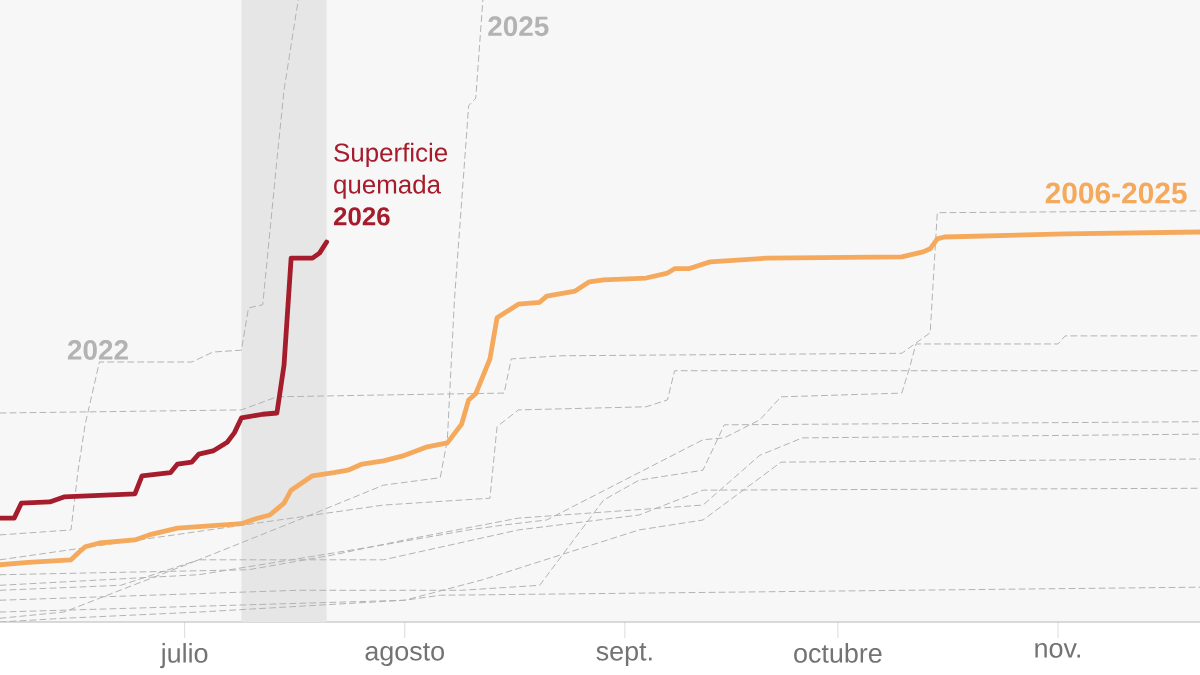 The height and width of the screenshot is (675, 1200). Describe the element at coordinates (404, 655) in the screenshot. I see `x-tick-label: agosto` at that location.